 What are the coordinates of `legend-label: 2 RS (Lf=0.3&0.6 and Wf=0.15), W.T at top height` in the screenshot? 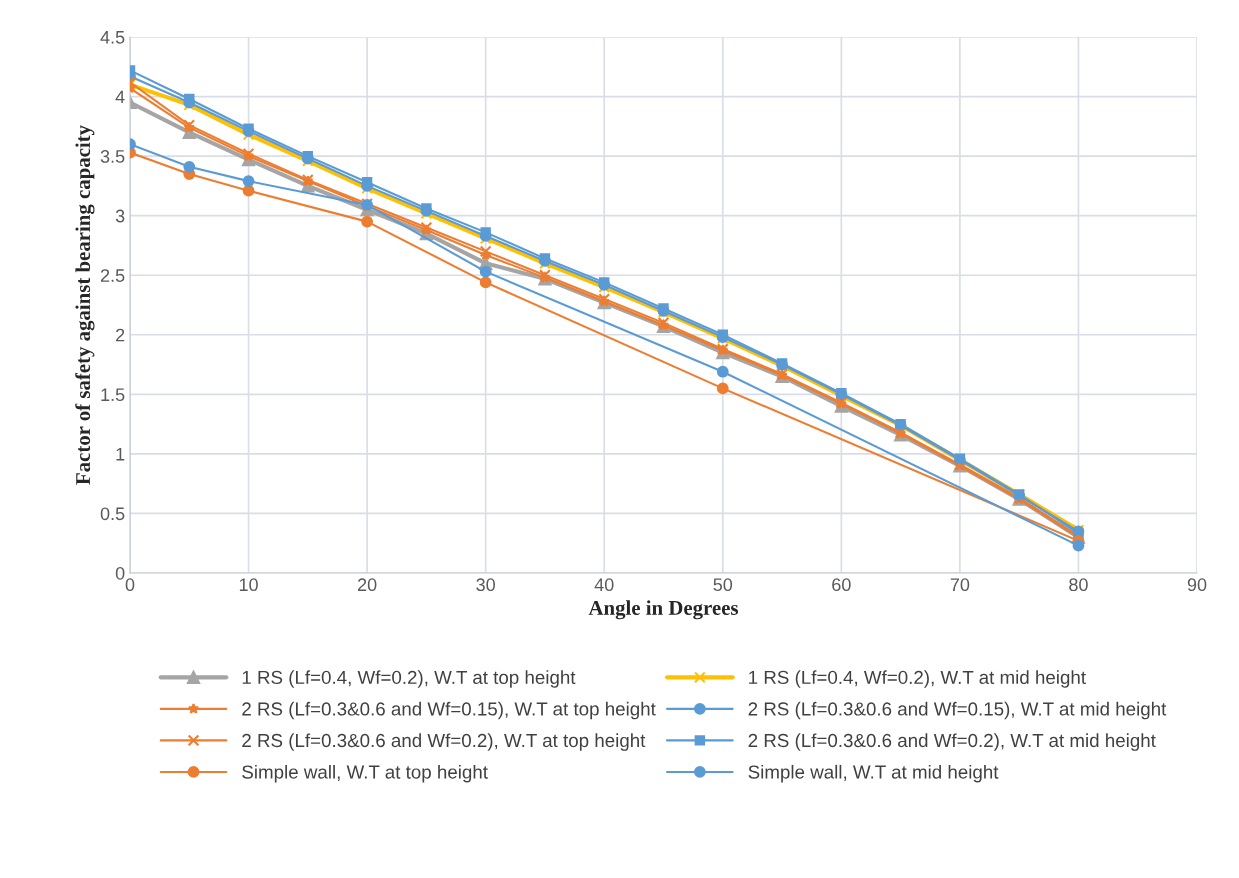 It's located at (449, 710).